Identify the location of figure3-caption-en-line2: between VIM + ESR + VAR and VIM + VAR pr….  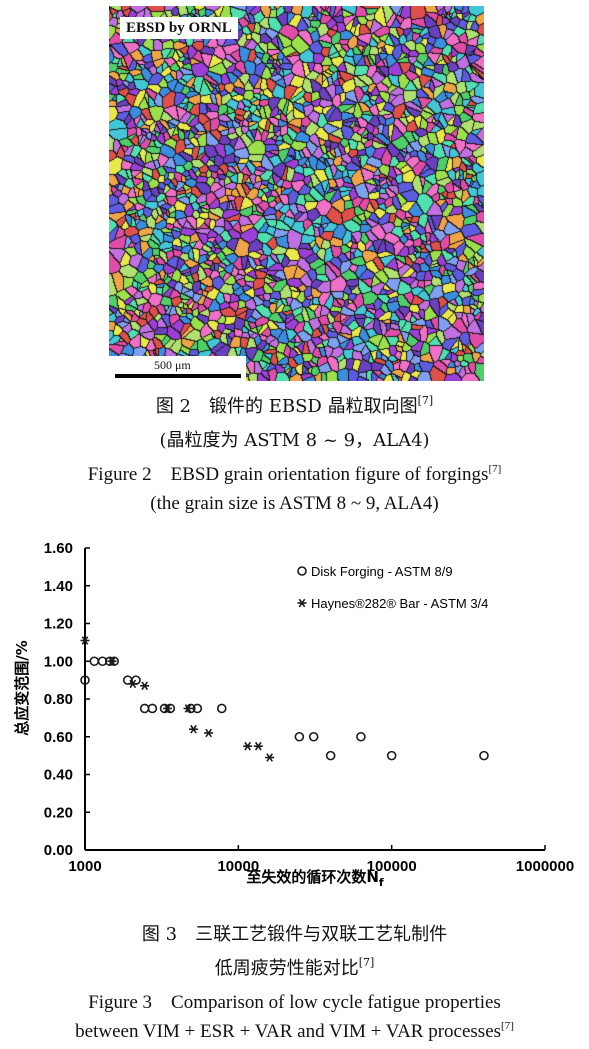
(294, 1031).